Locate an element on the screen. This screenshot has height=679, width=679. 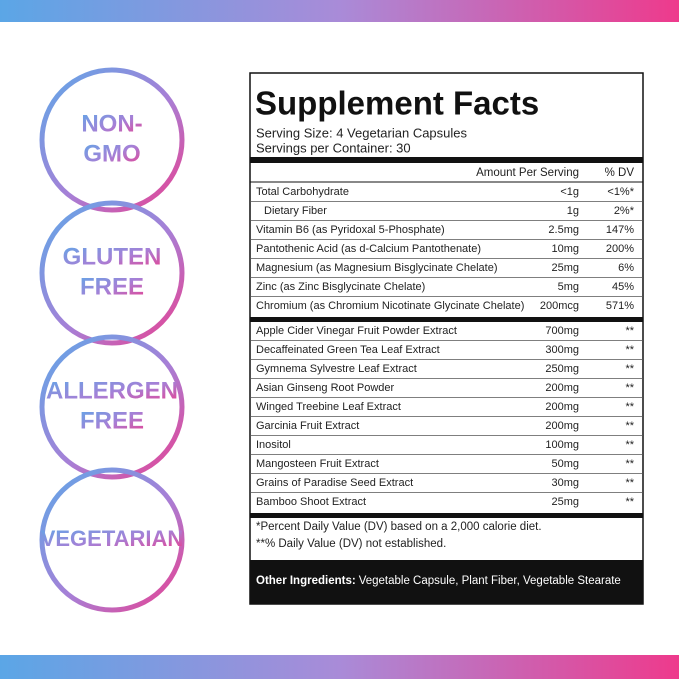
nutrient-name: Gymnema Sylvestre Leaf Extract is located at coordinates (336, 369).